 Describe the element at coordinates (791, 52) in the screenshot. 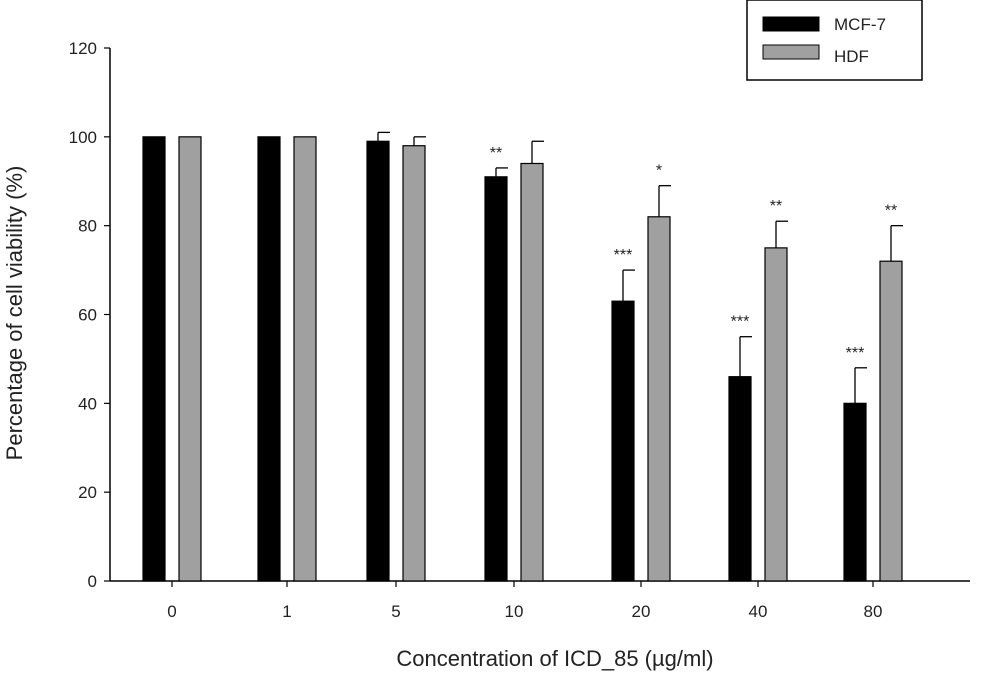

I see `legend-swatch-hdf` at that location.